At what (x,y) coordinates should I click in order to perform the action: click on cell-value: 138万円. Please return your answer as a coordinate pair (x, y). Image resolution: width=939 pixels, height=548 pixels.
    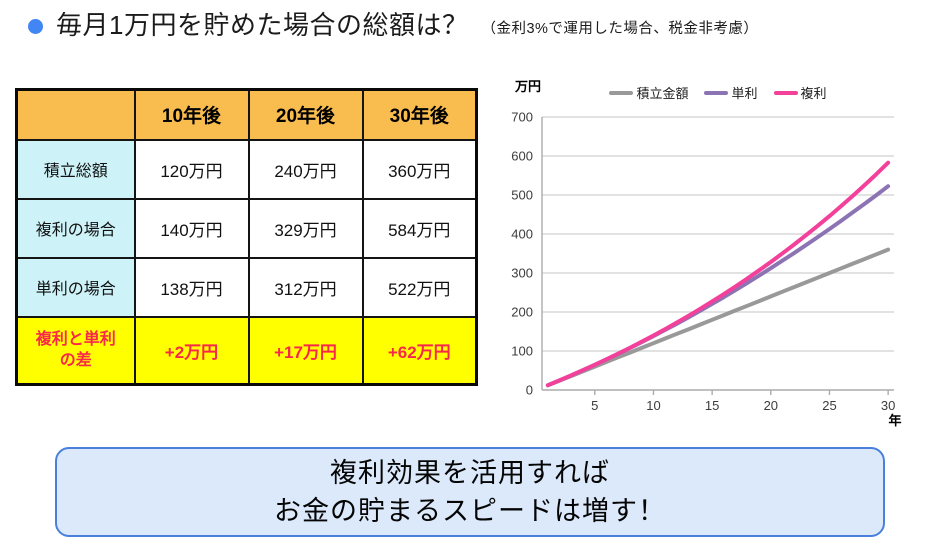
    Looking at the image, I should click on (191, 287).